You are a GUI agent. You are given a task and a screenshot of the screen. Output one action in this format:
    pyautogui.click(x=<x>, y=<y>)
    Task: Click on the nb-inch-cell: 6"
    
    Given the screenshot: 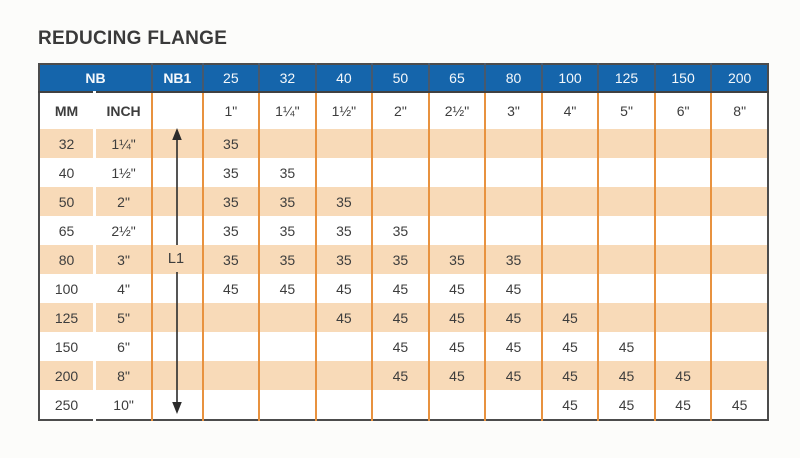 What is the action you would take?
    pyautogui.click(x=123, y=346)
    